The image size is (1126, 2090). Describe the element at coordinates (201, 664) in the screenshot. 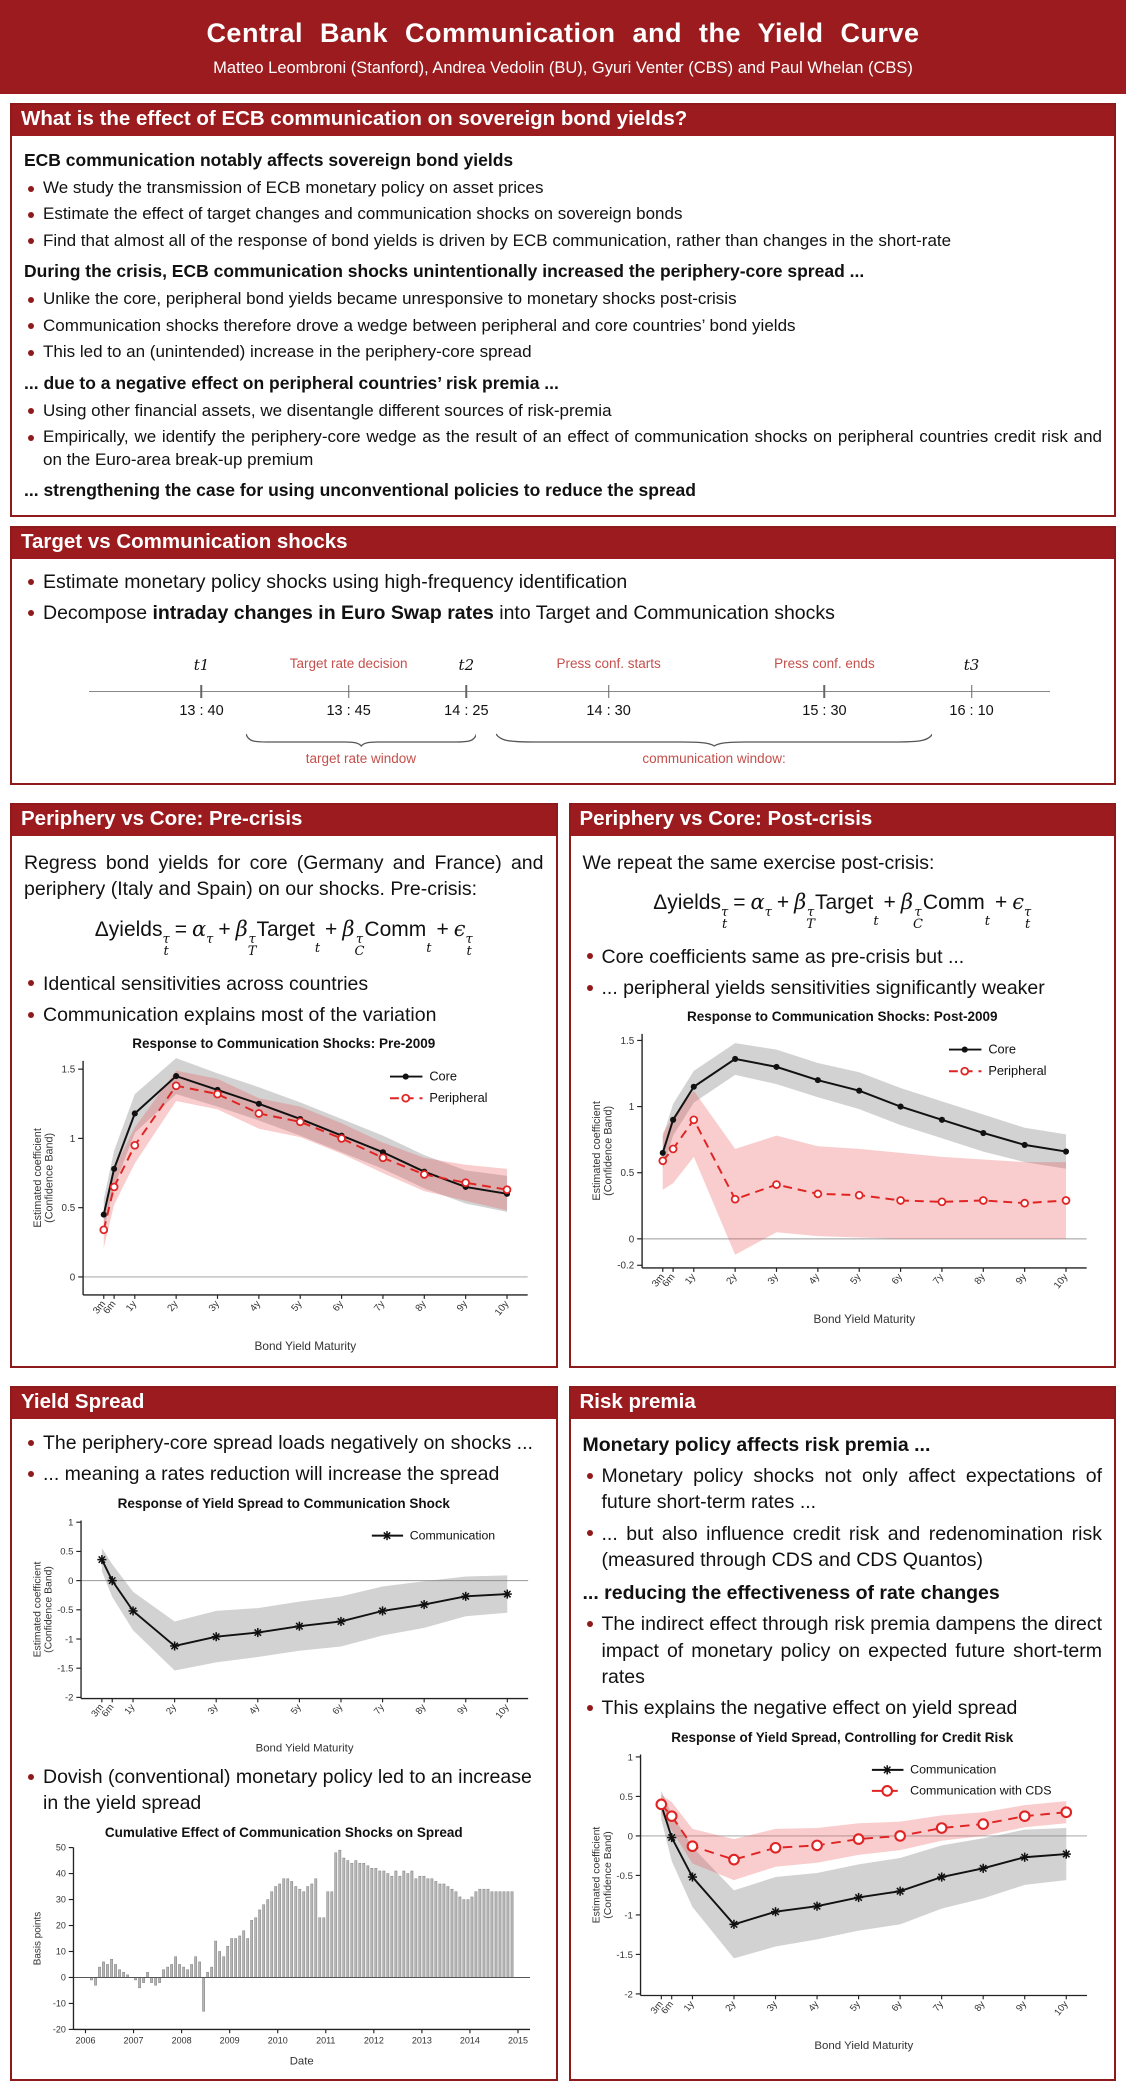

I see `timeline-event-label: t1` at that location.